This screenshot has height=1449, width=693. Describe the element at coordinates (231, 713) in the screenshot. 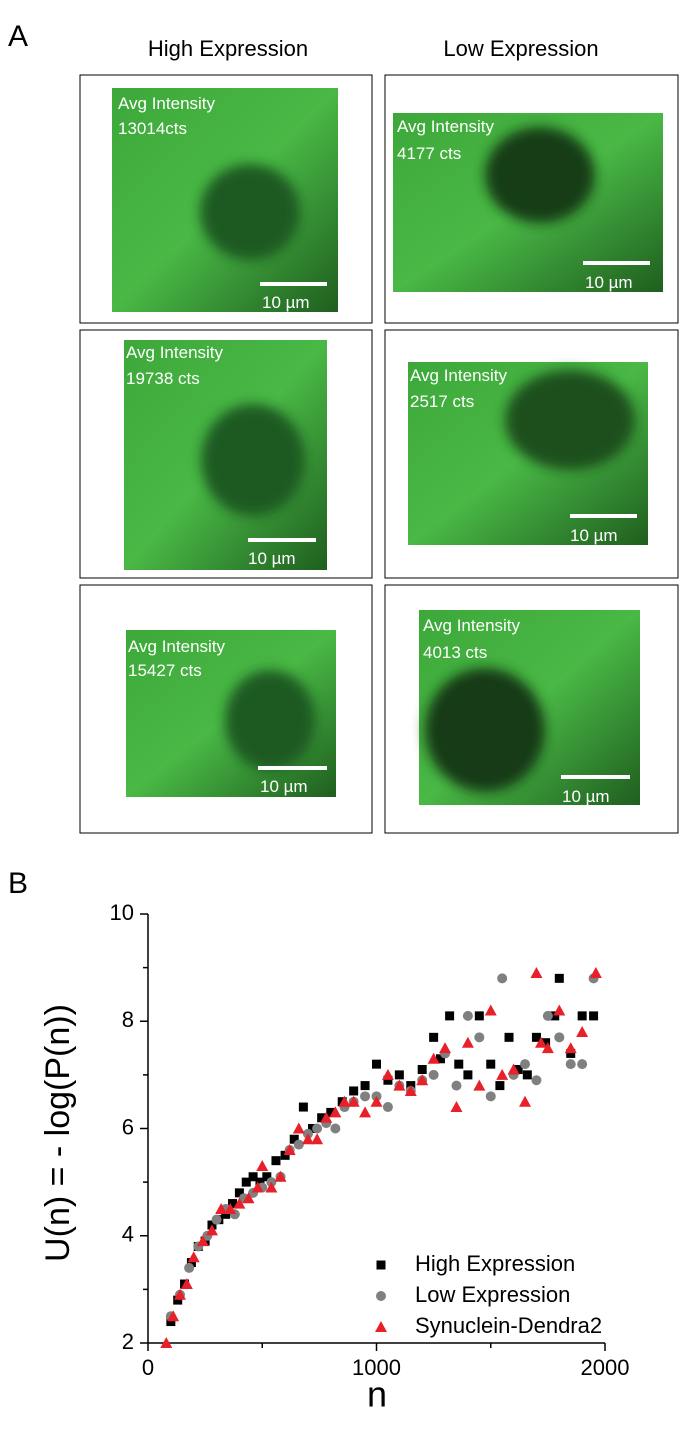

I see `micrograph: Avg Intensity 15427 cts 10 µm` at that location.